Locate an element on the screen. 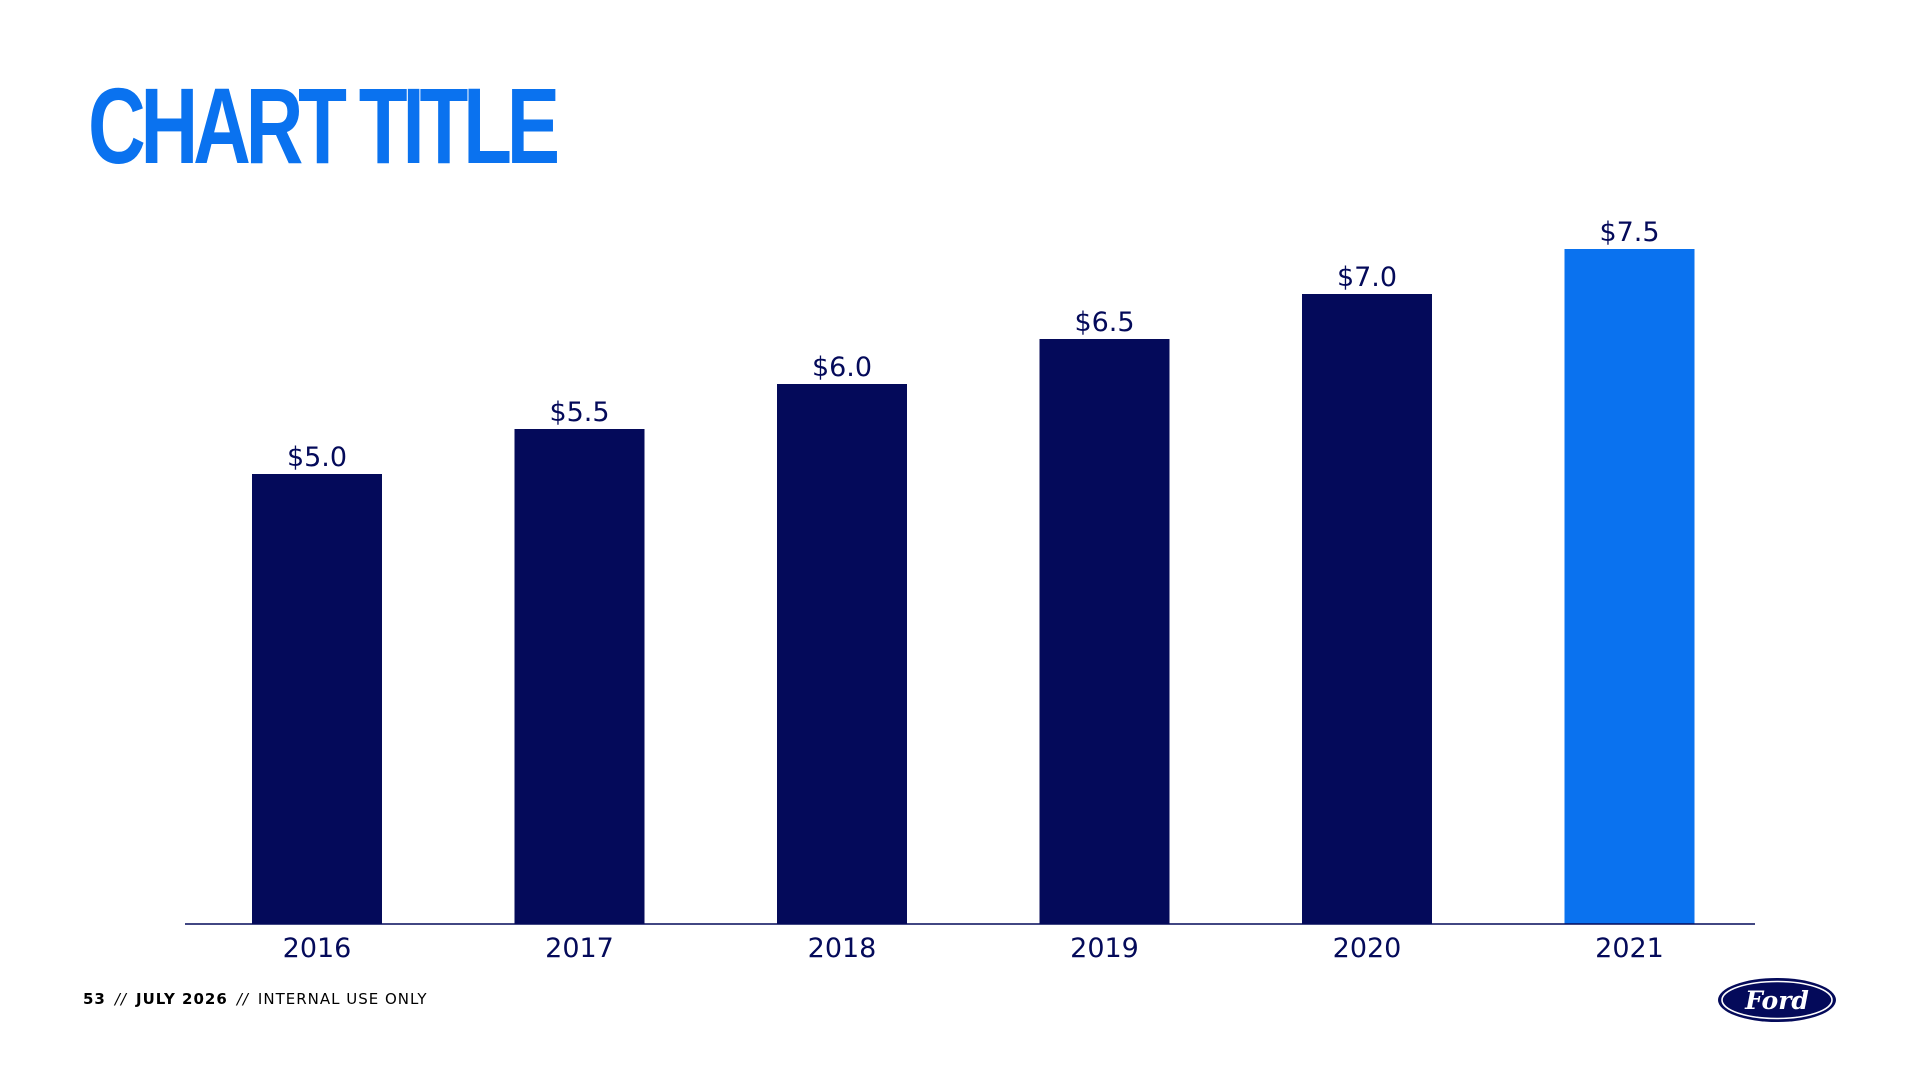 The width and height of the screenshot is (1920, 1080). bar-2020 is located at coordinates (1367, 609).